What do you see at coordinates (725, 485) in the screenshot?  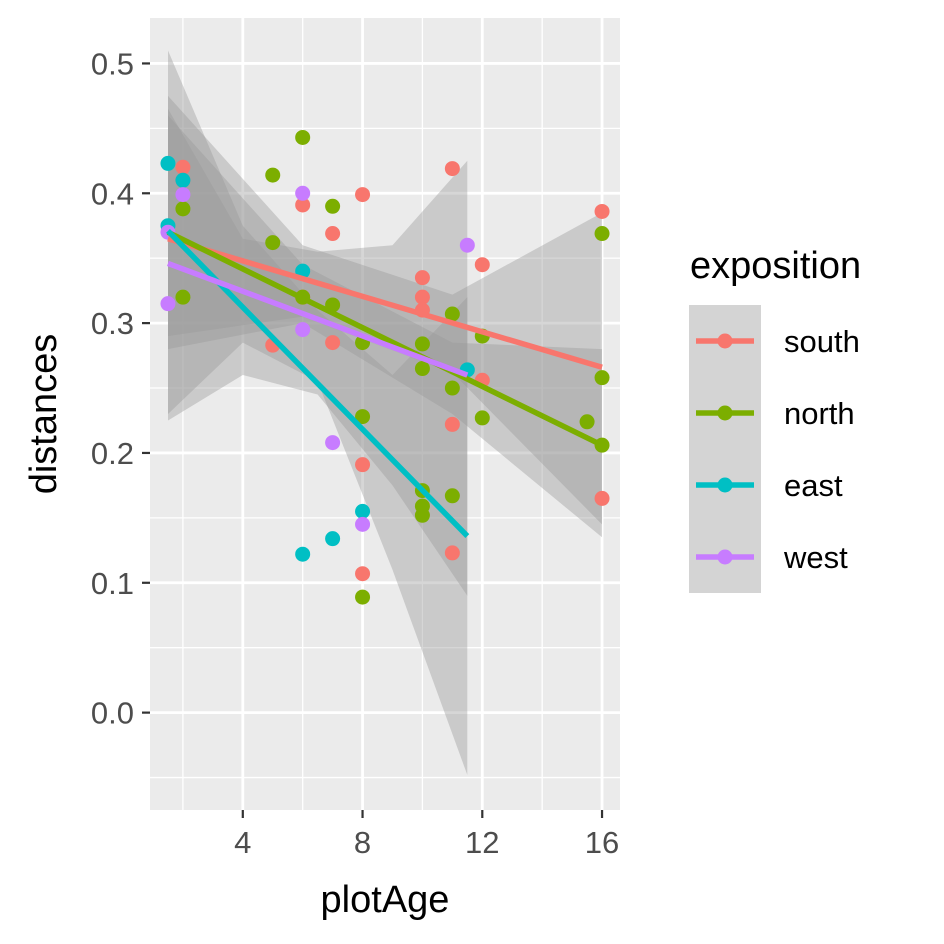 I see `legend-key-point-east` at bounding box center [725, 485].